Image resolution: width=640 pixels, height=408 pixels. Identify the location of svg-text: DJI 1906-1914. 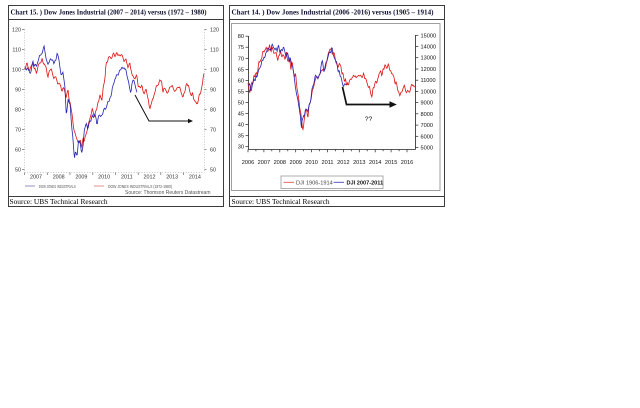
(314, 183).